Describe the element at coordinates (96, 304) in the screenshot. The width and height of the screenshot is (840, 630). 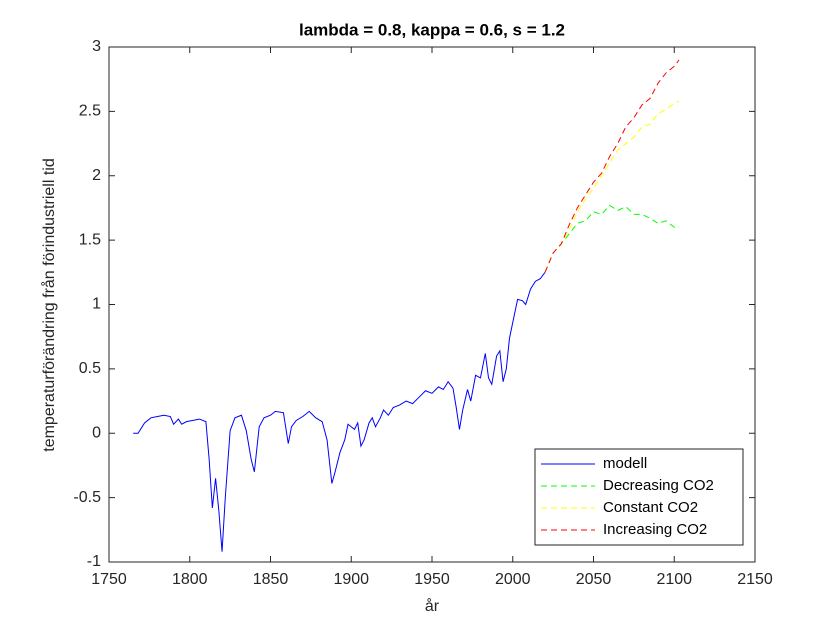
I see `y-tick-label: 1` at that location.